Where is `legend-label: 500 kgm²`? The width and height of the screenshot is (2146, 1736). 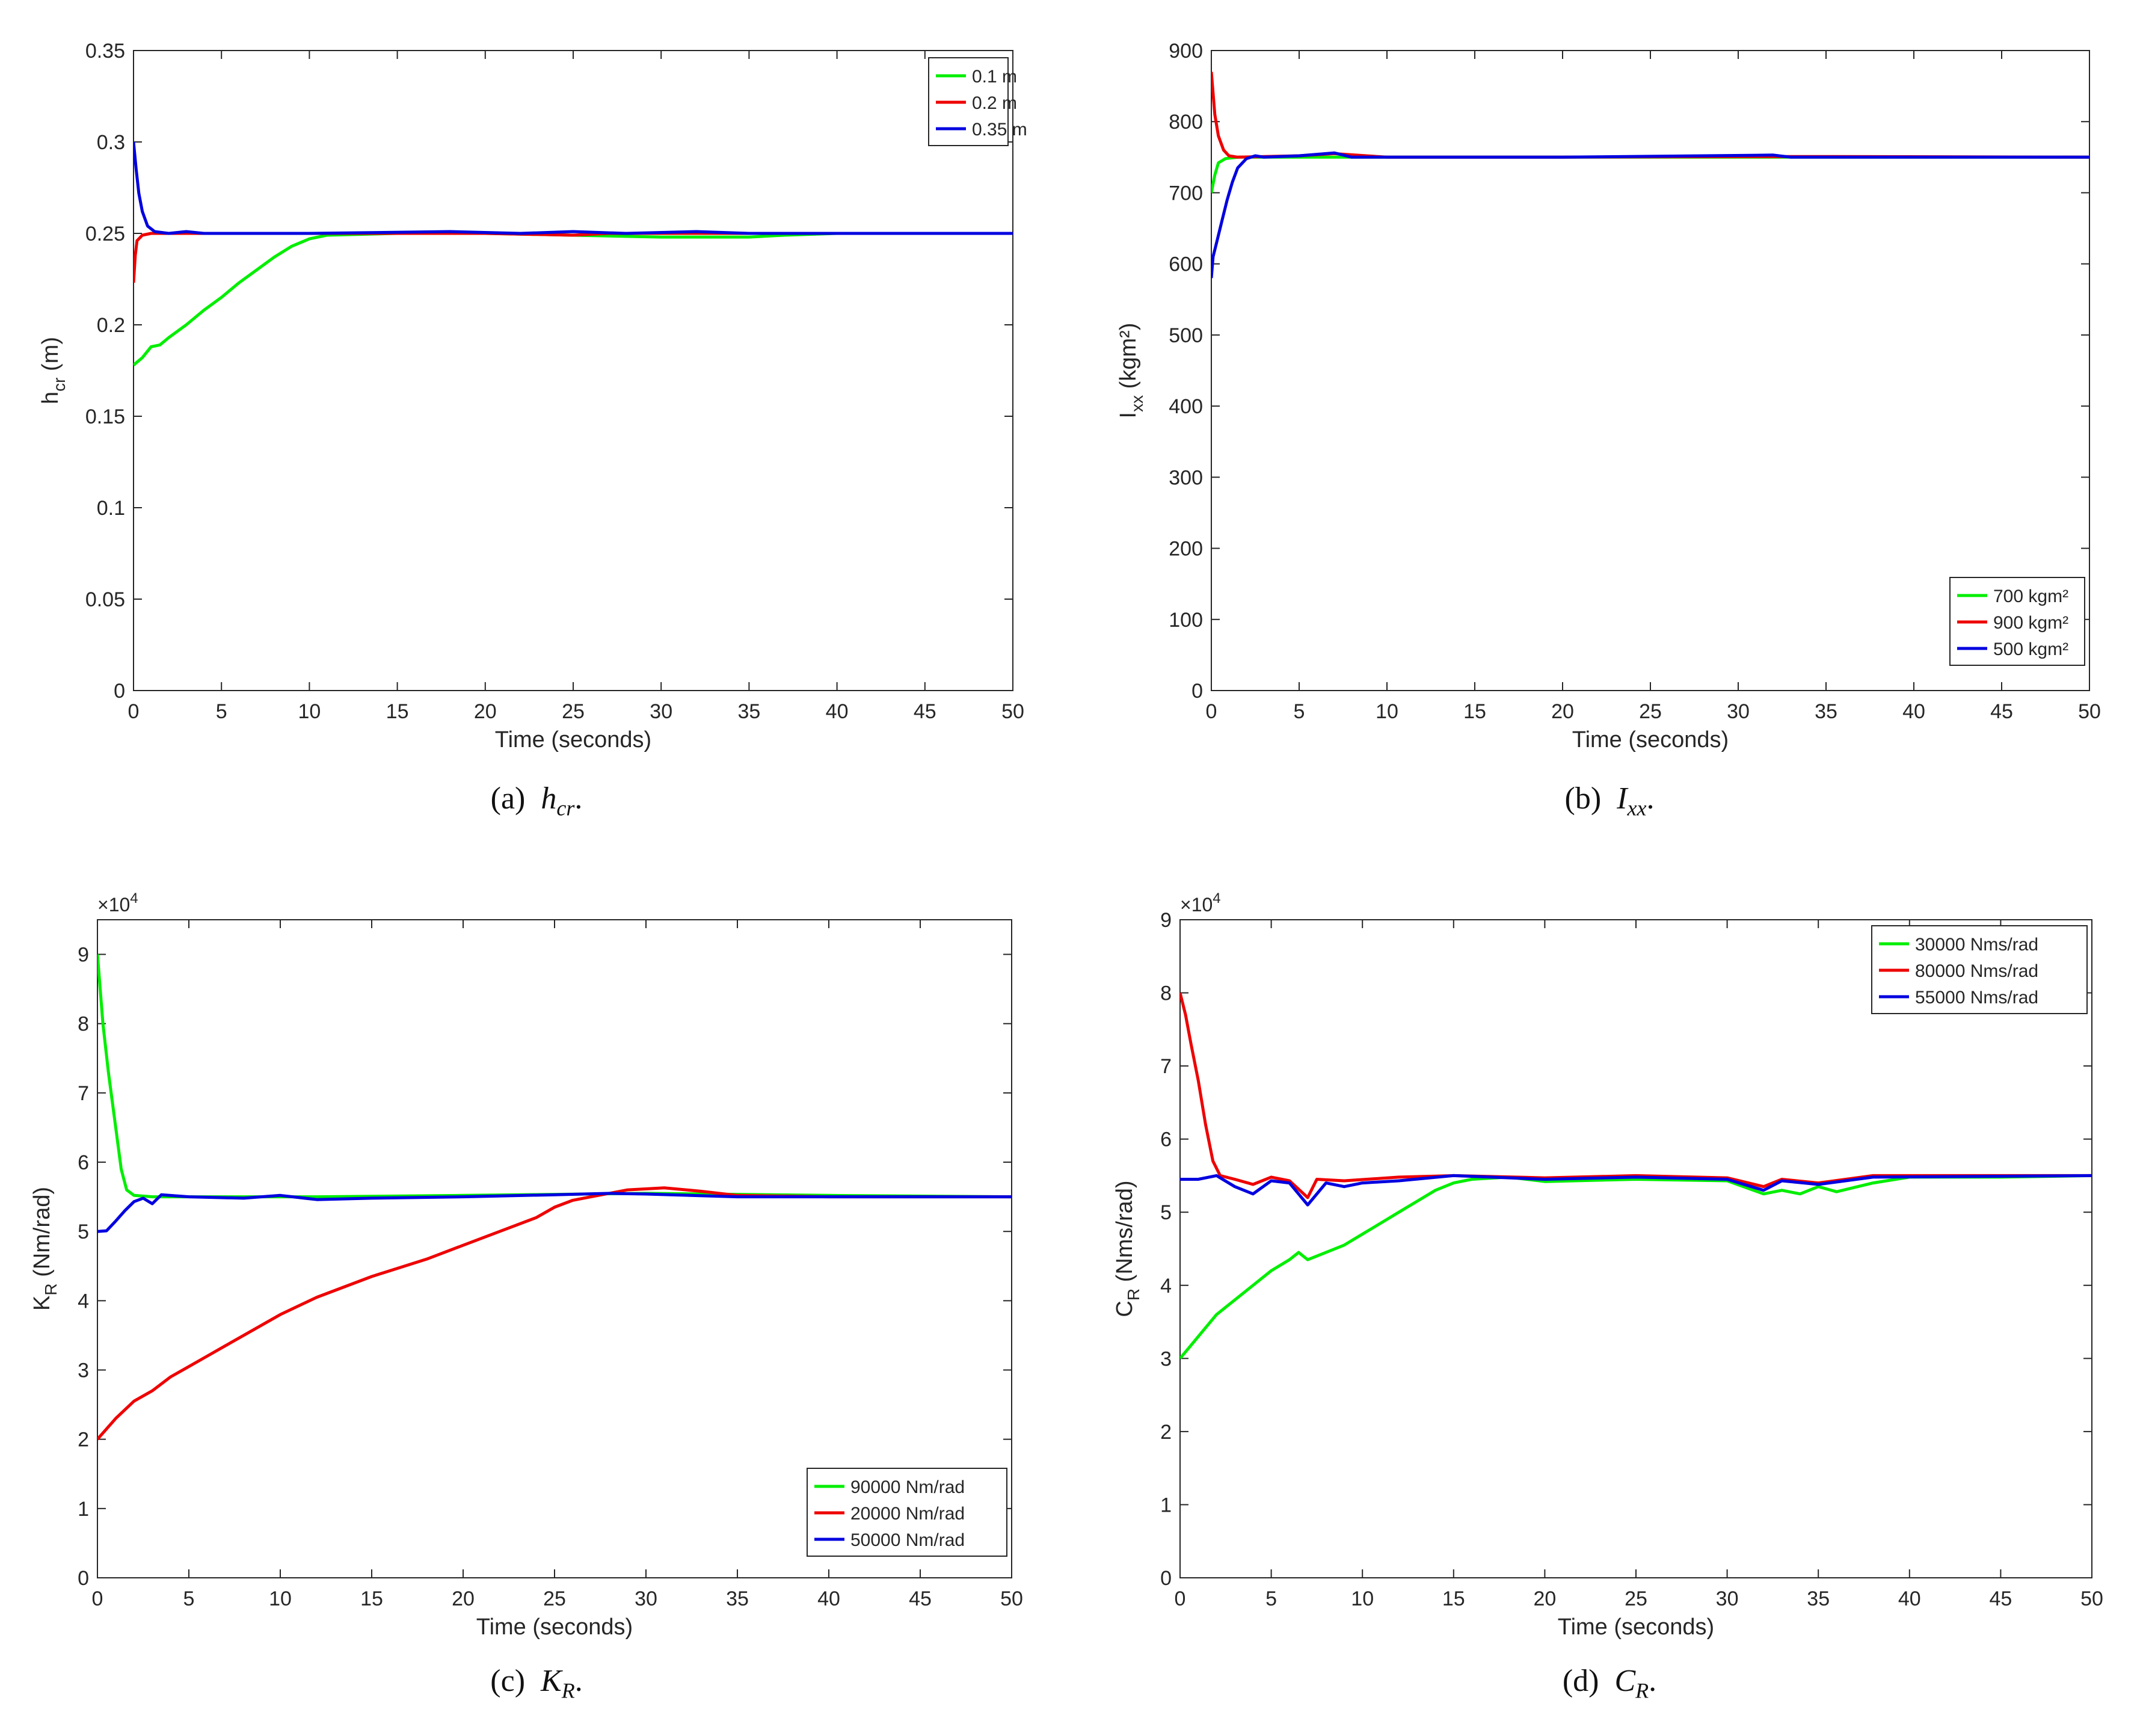 legend-label: 500 kgm² is located at coordinates (2030, 649).